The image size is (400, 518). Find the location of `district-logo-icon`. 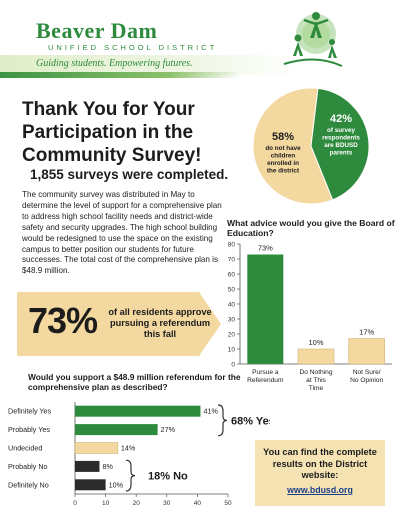

district-logo-icon is located at coordinates (313, 39).